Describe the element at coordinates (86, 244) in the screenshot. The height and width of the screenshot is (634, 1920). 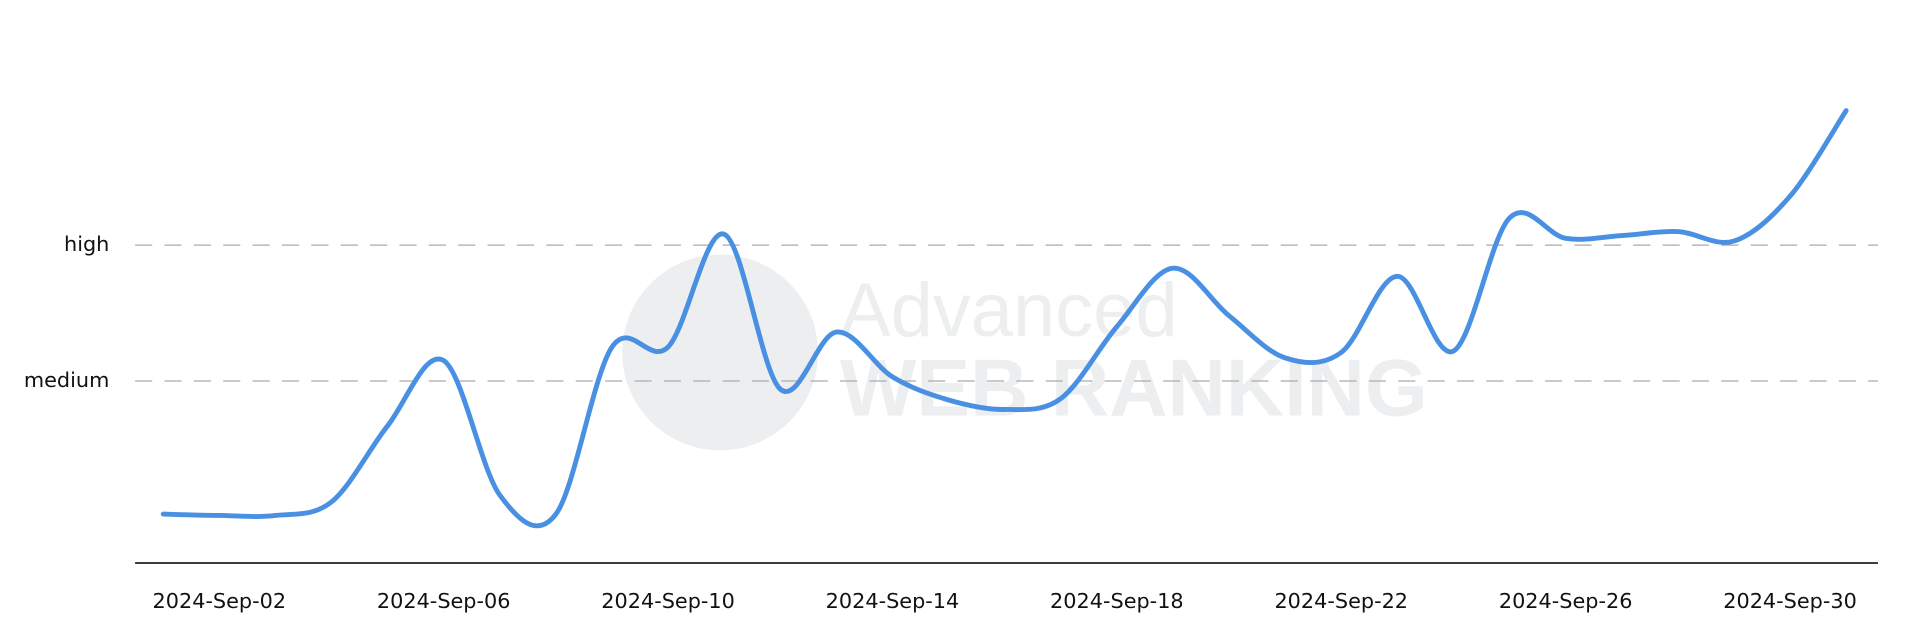
I see `y-tick-label: high` at that location.